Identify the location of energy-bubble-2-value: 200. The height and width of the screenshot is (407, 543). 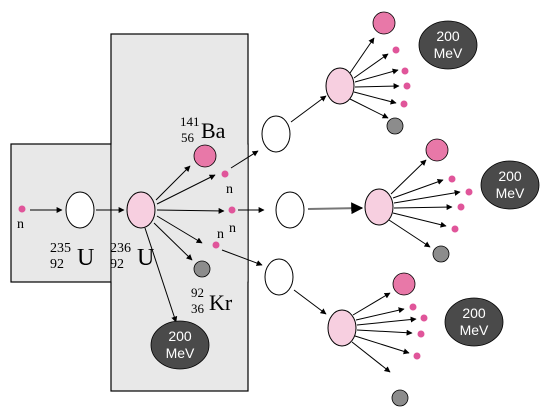
(448, 36).